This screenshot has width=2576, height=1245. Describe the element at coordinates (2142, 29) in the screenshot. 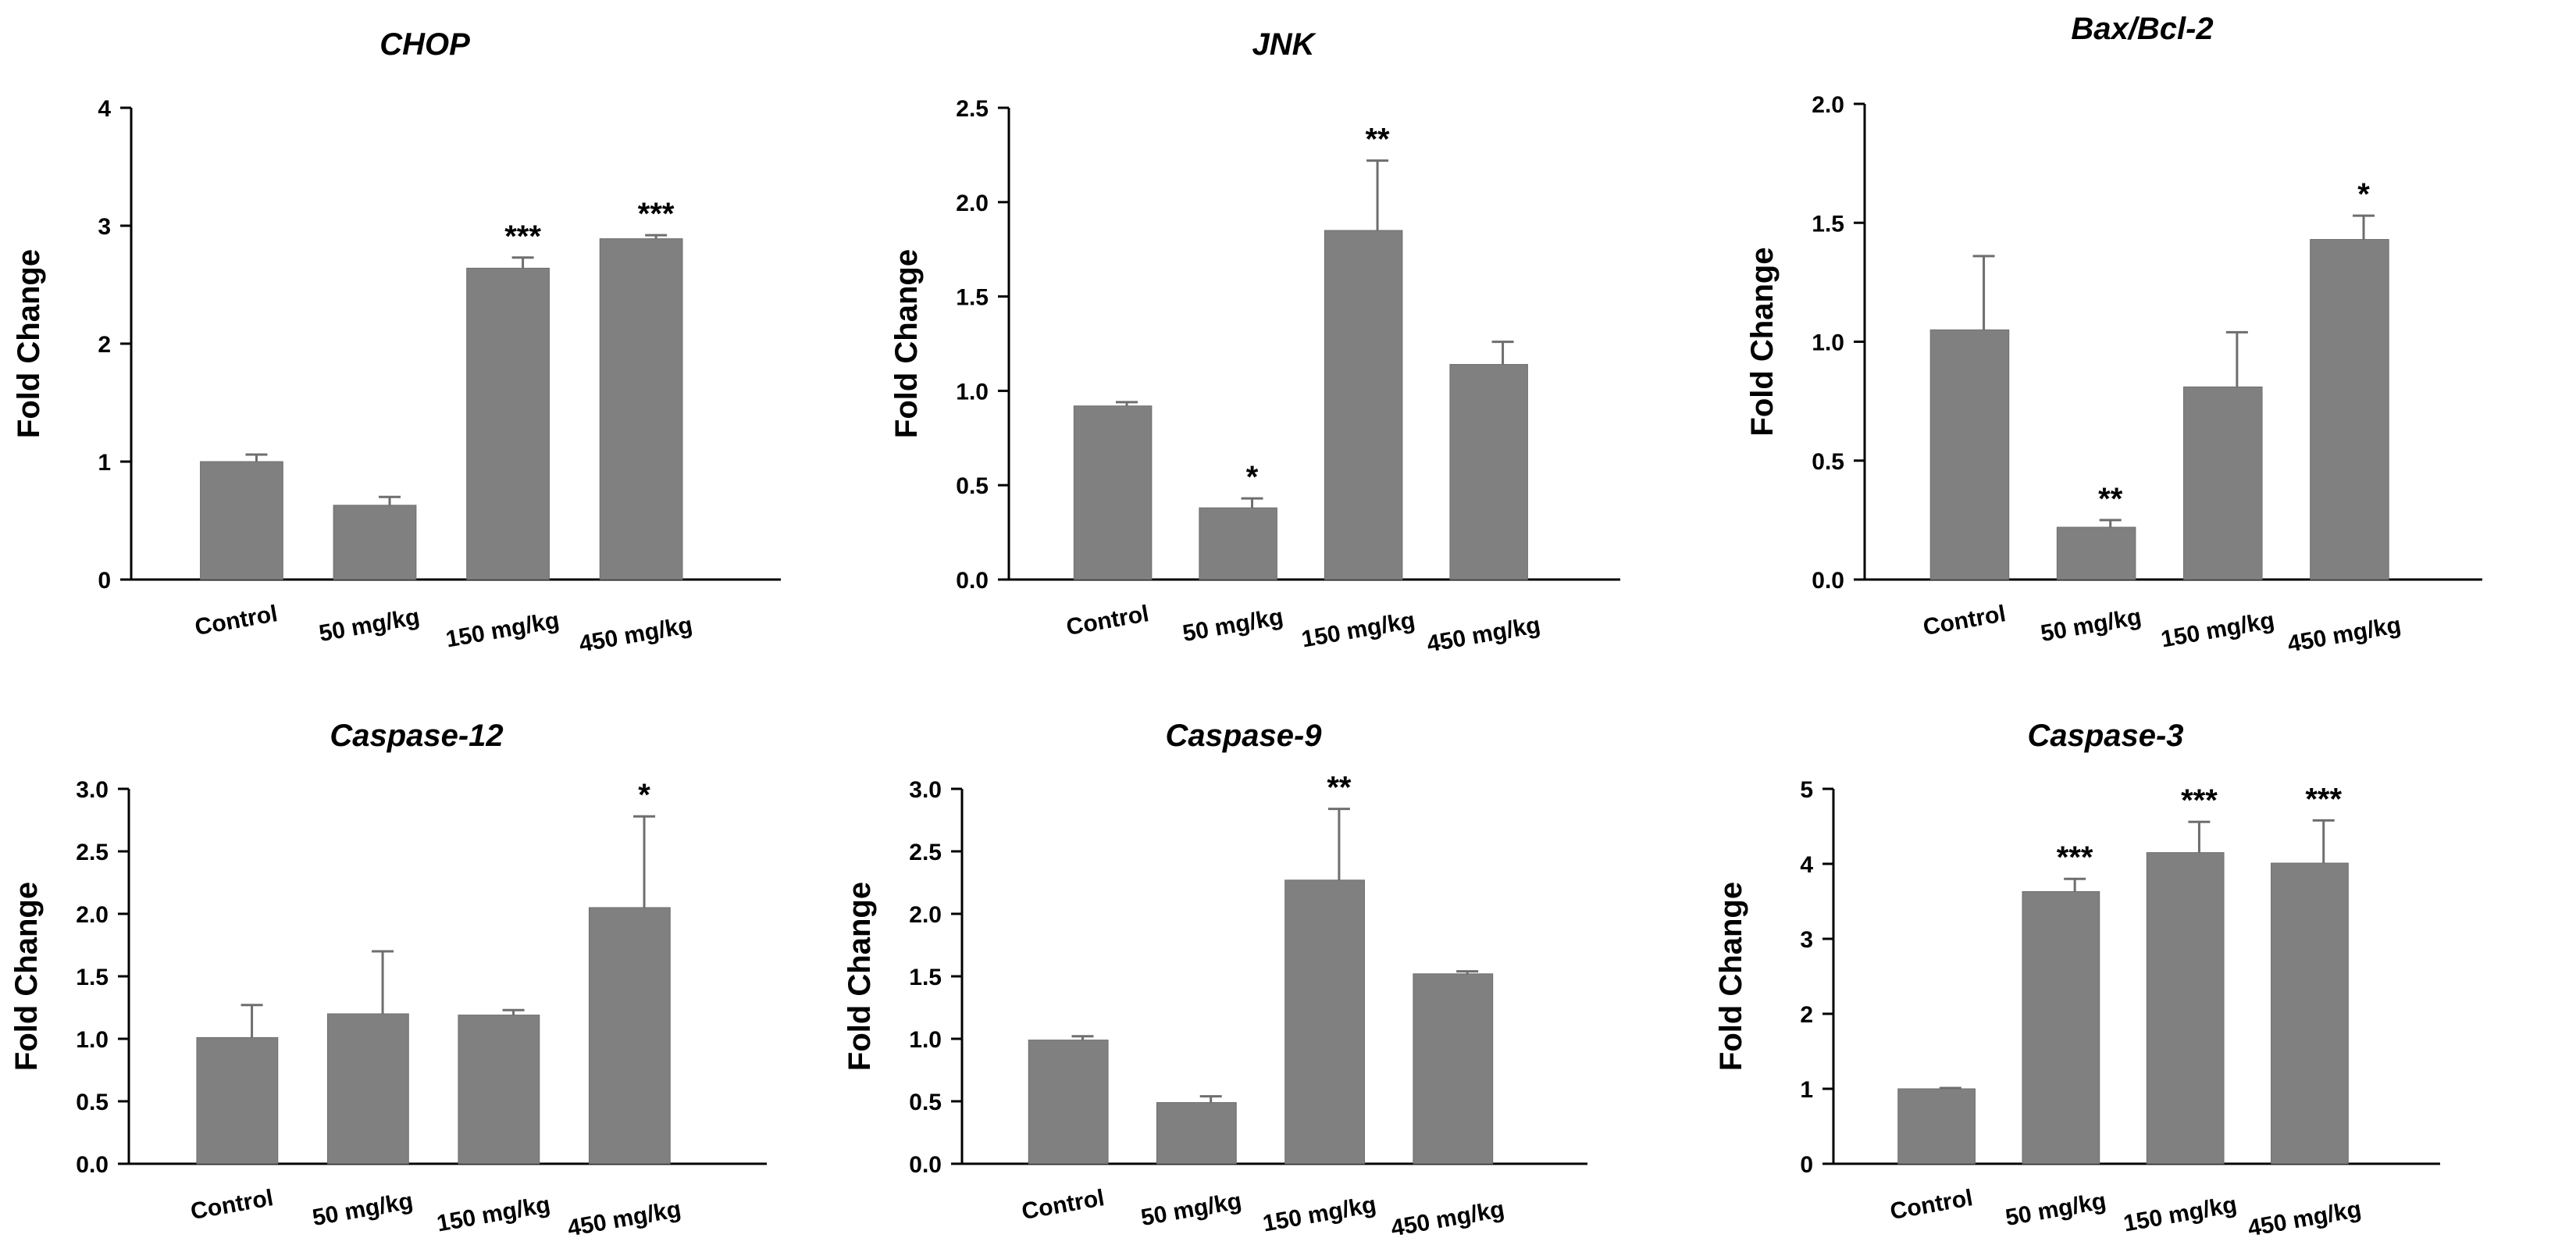

I see `chart-title: Bax/Bcl-2` at that location.